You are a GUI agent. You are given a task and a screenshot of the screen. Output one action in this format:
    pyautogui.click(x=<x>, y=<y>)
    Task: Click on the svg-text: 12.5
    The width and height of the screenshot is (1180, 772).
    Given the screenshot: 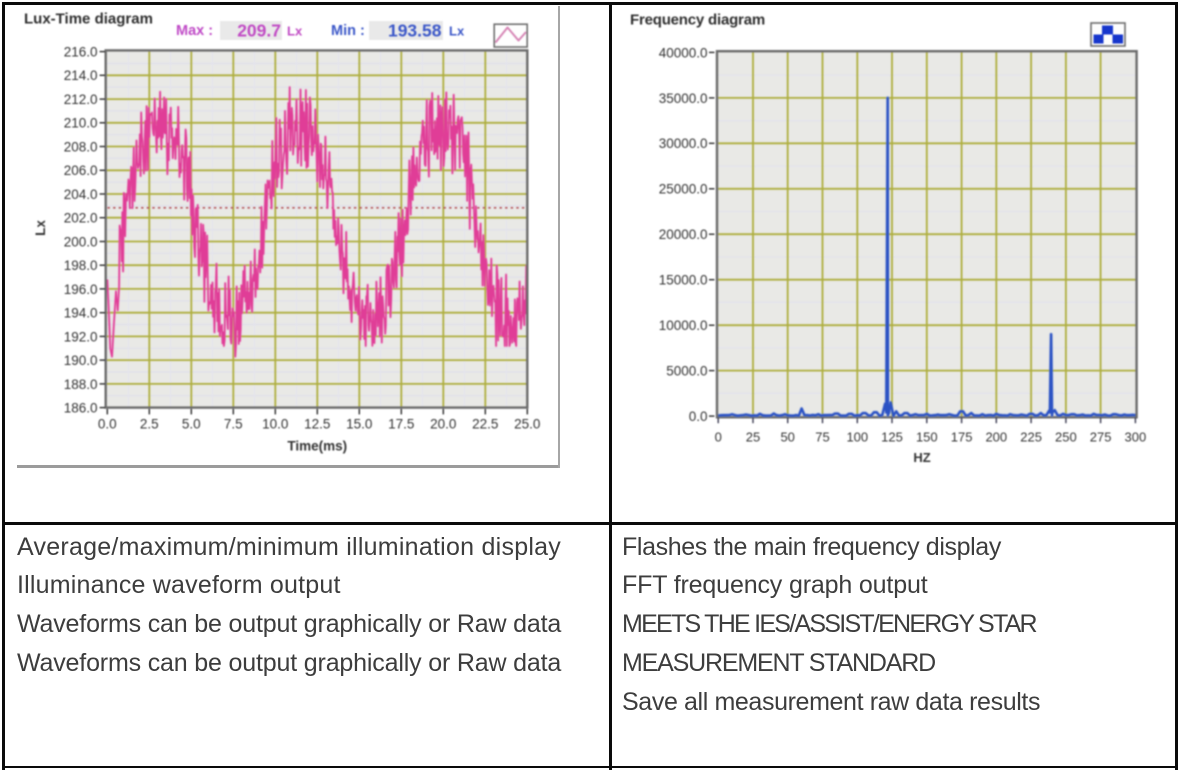 What is the action you would take?
    pyautogui.click(x=317, y=424)
    